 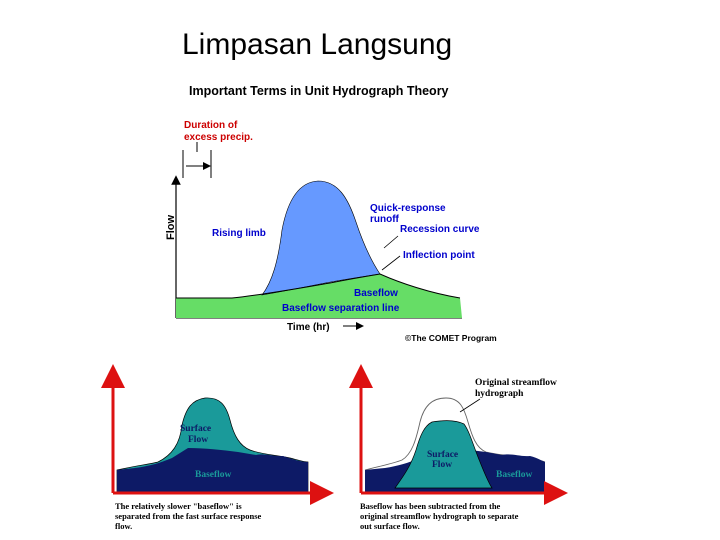 I want to click on inflection-pointer, so click(x=391, y=263).